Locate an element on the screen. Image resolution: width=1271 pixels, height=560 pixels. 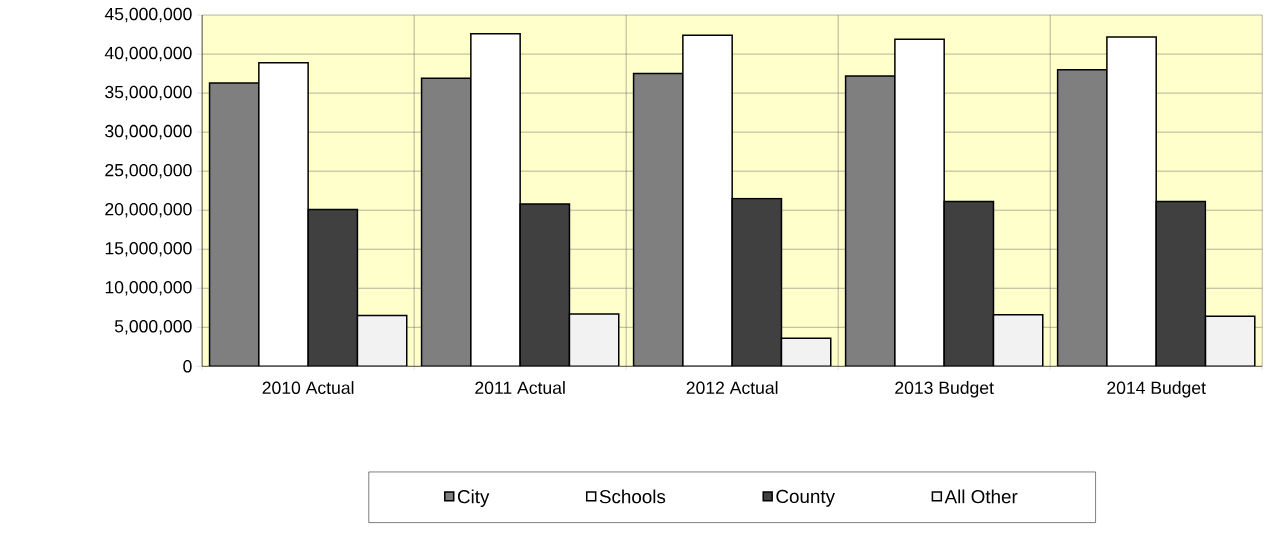
y-tick-label: 0 is located at coordinates (187, 366).